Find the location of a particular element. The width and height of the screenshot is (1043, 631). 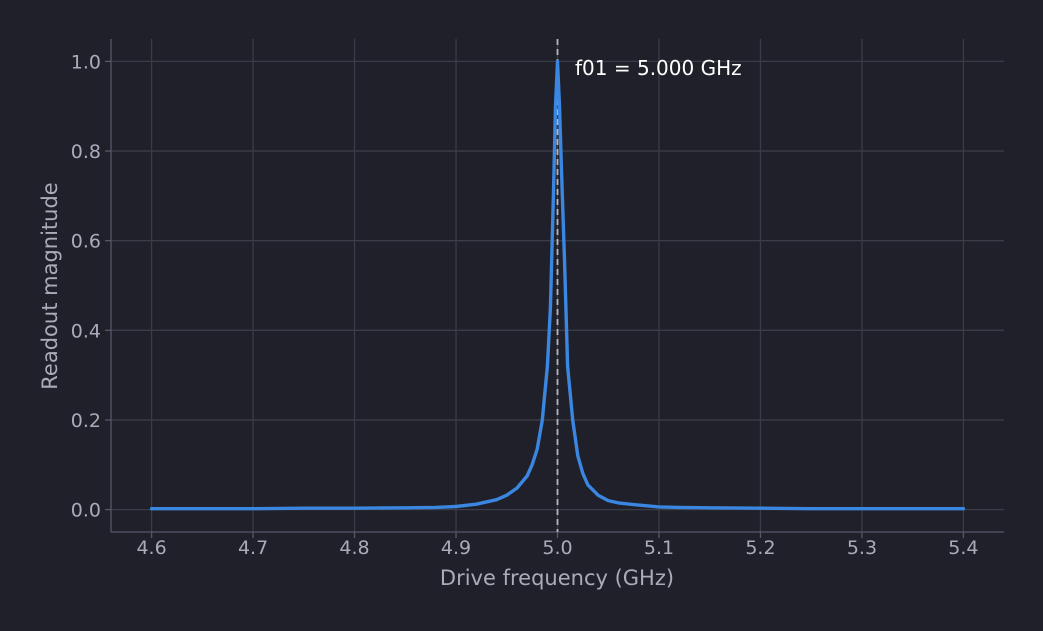

y-axis-label: Readout magnitude is located at coordinates (50, 285).